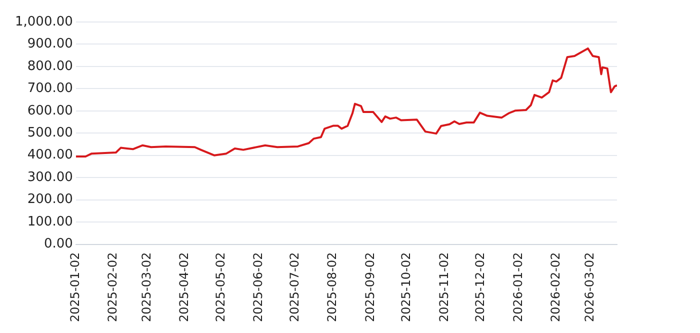 Image resolution: width=700 pixels, height=333 pixels. What do you see at coordinates (517, 287) in the screenshot?
I see `x-tick-label: 2026-01-02` at bounding box center [517, 287].